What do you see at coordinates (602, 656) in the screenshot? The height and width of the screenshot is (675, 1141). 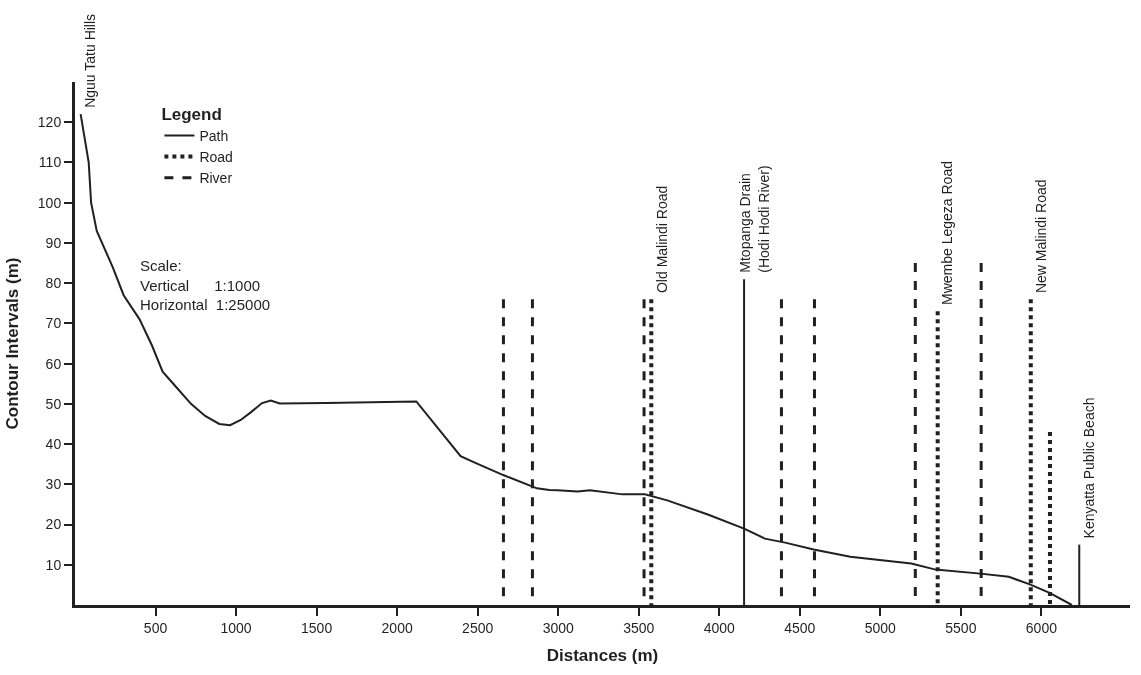 I see `x-axis-title: Distances (m)` at bounding box center [602, 656].